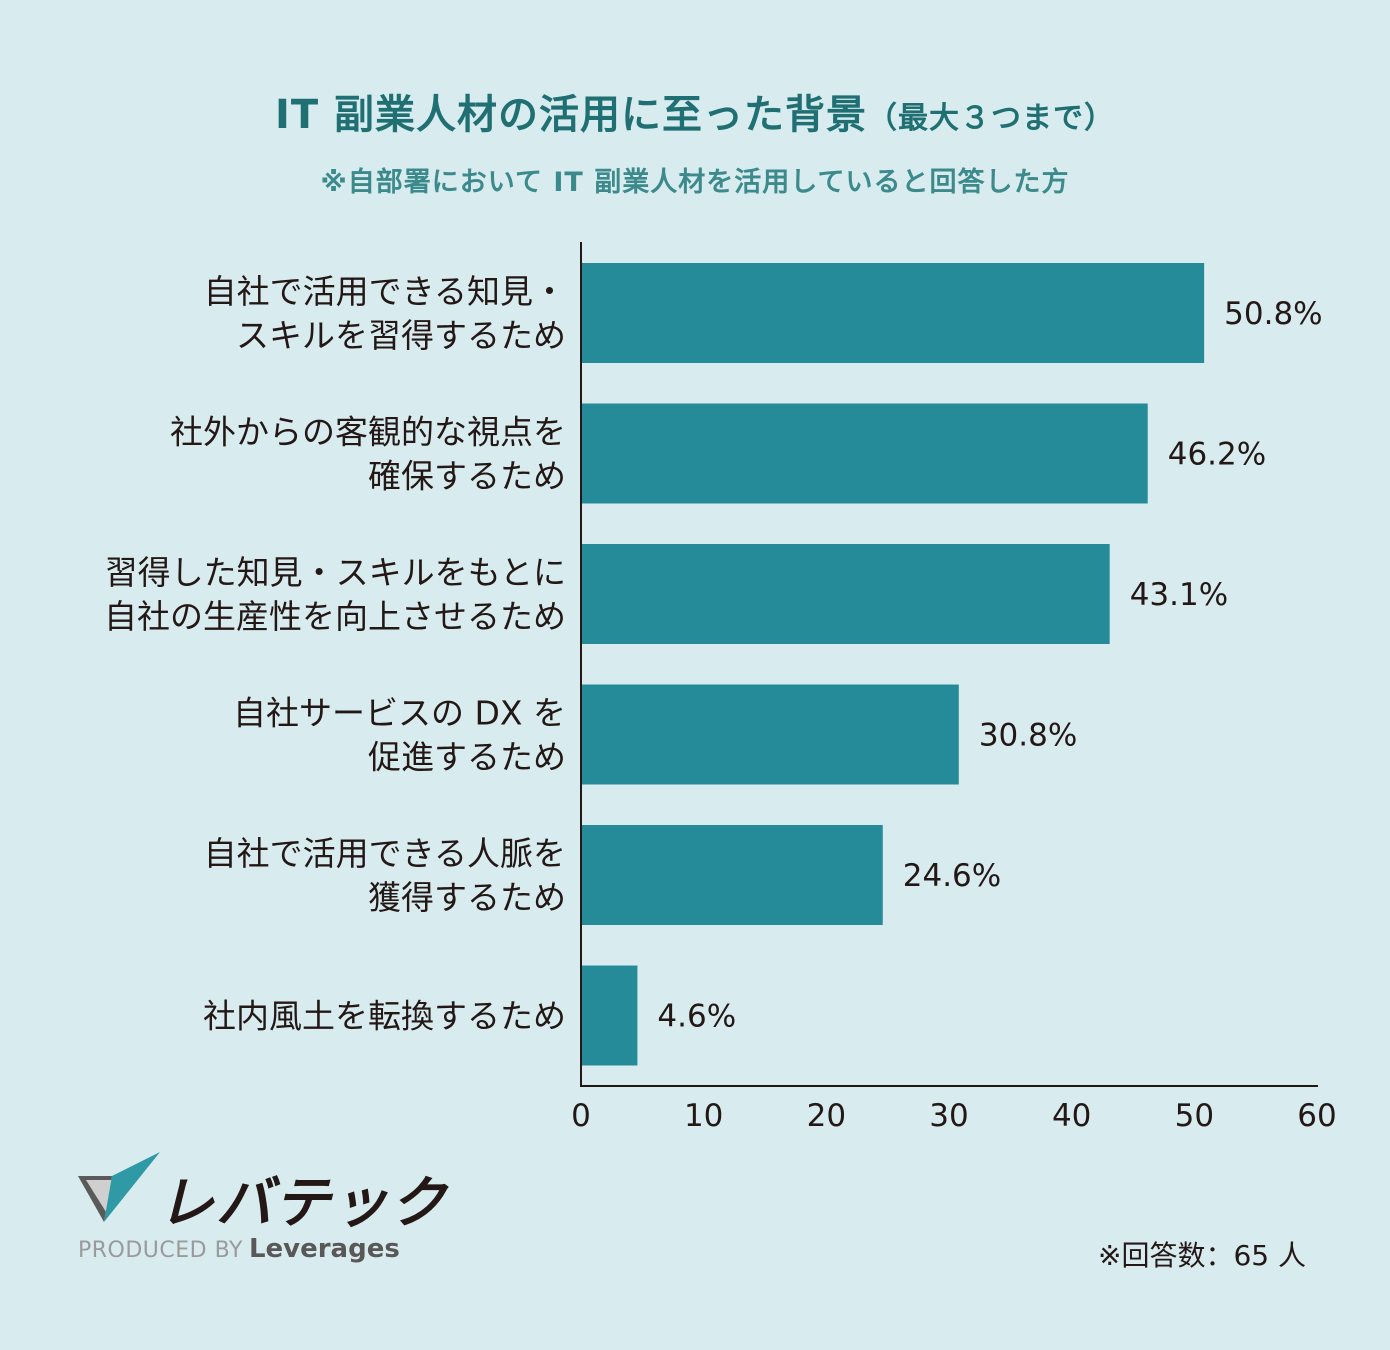 The image size is (1390, 1350). I want to click on category-label-3-line-2: 自社の生産性を向上させるため, so click(335, 616).